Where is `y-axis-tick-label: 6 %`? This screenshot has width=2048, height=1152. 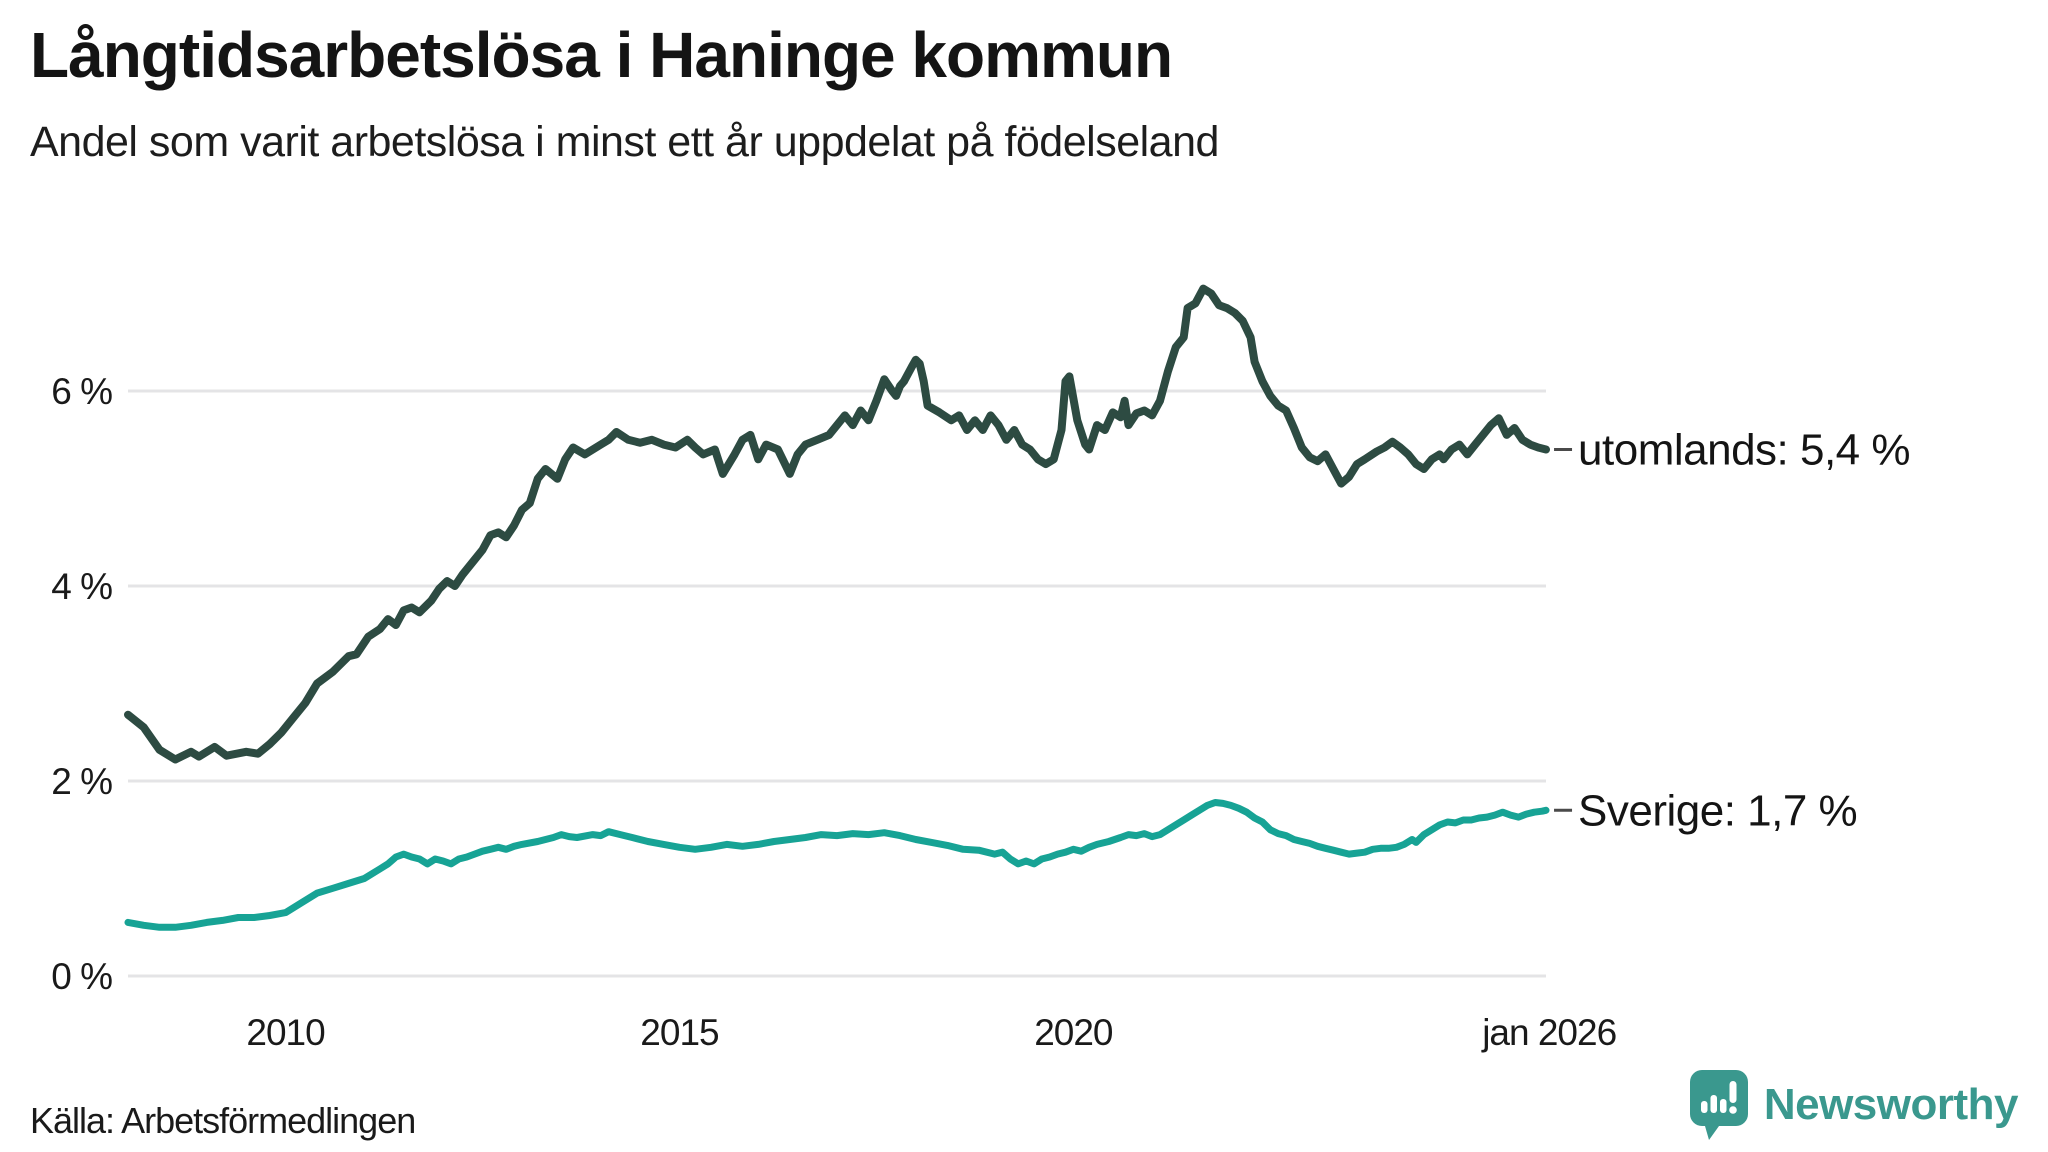
y-axis-tick-label: 6 % is located at coordinates (81, 391).